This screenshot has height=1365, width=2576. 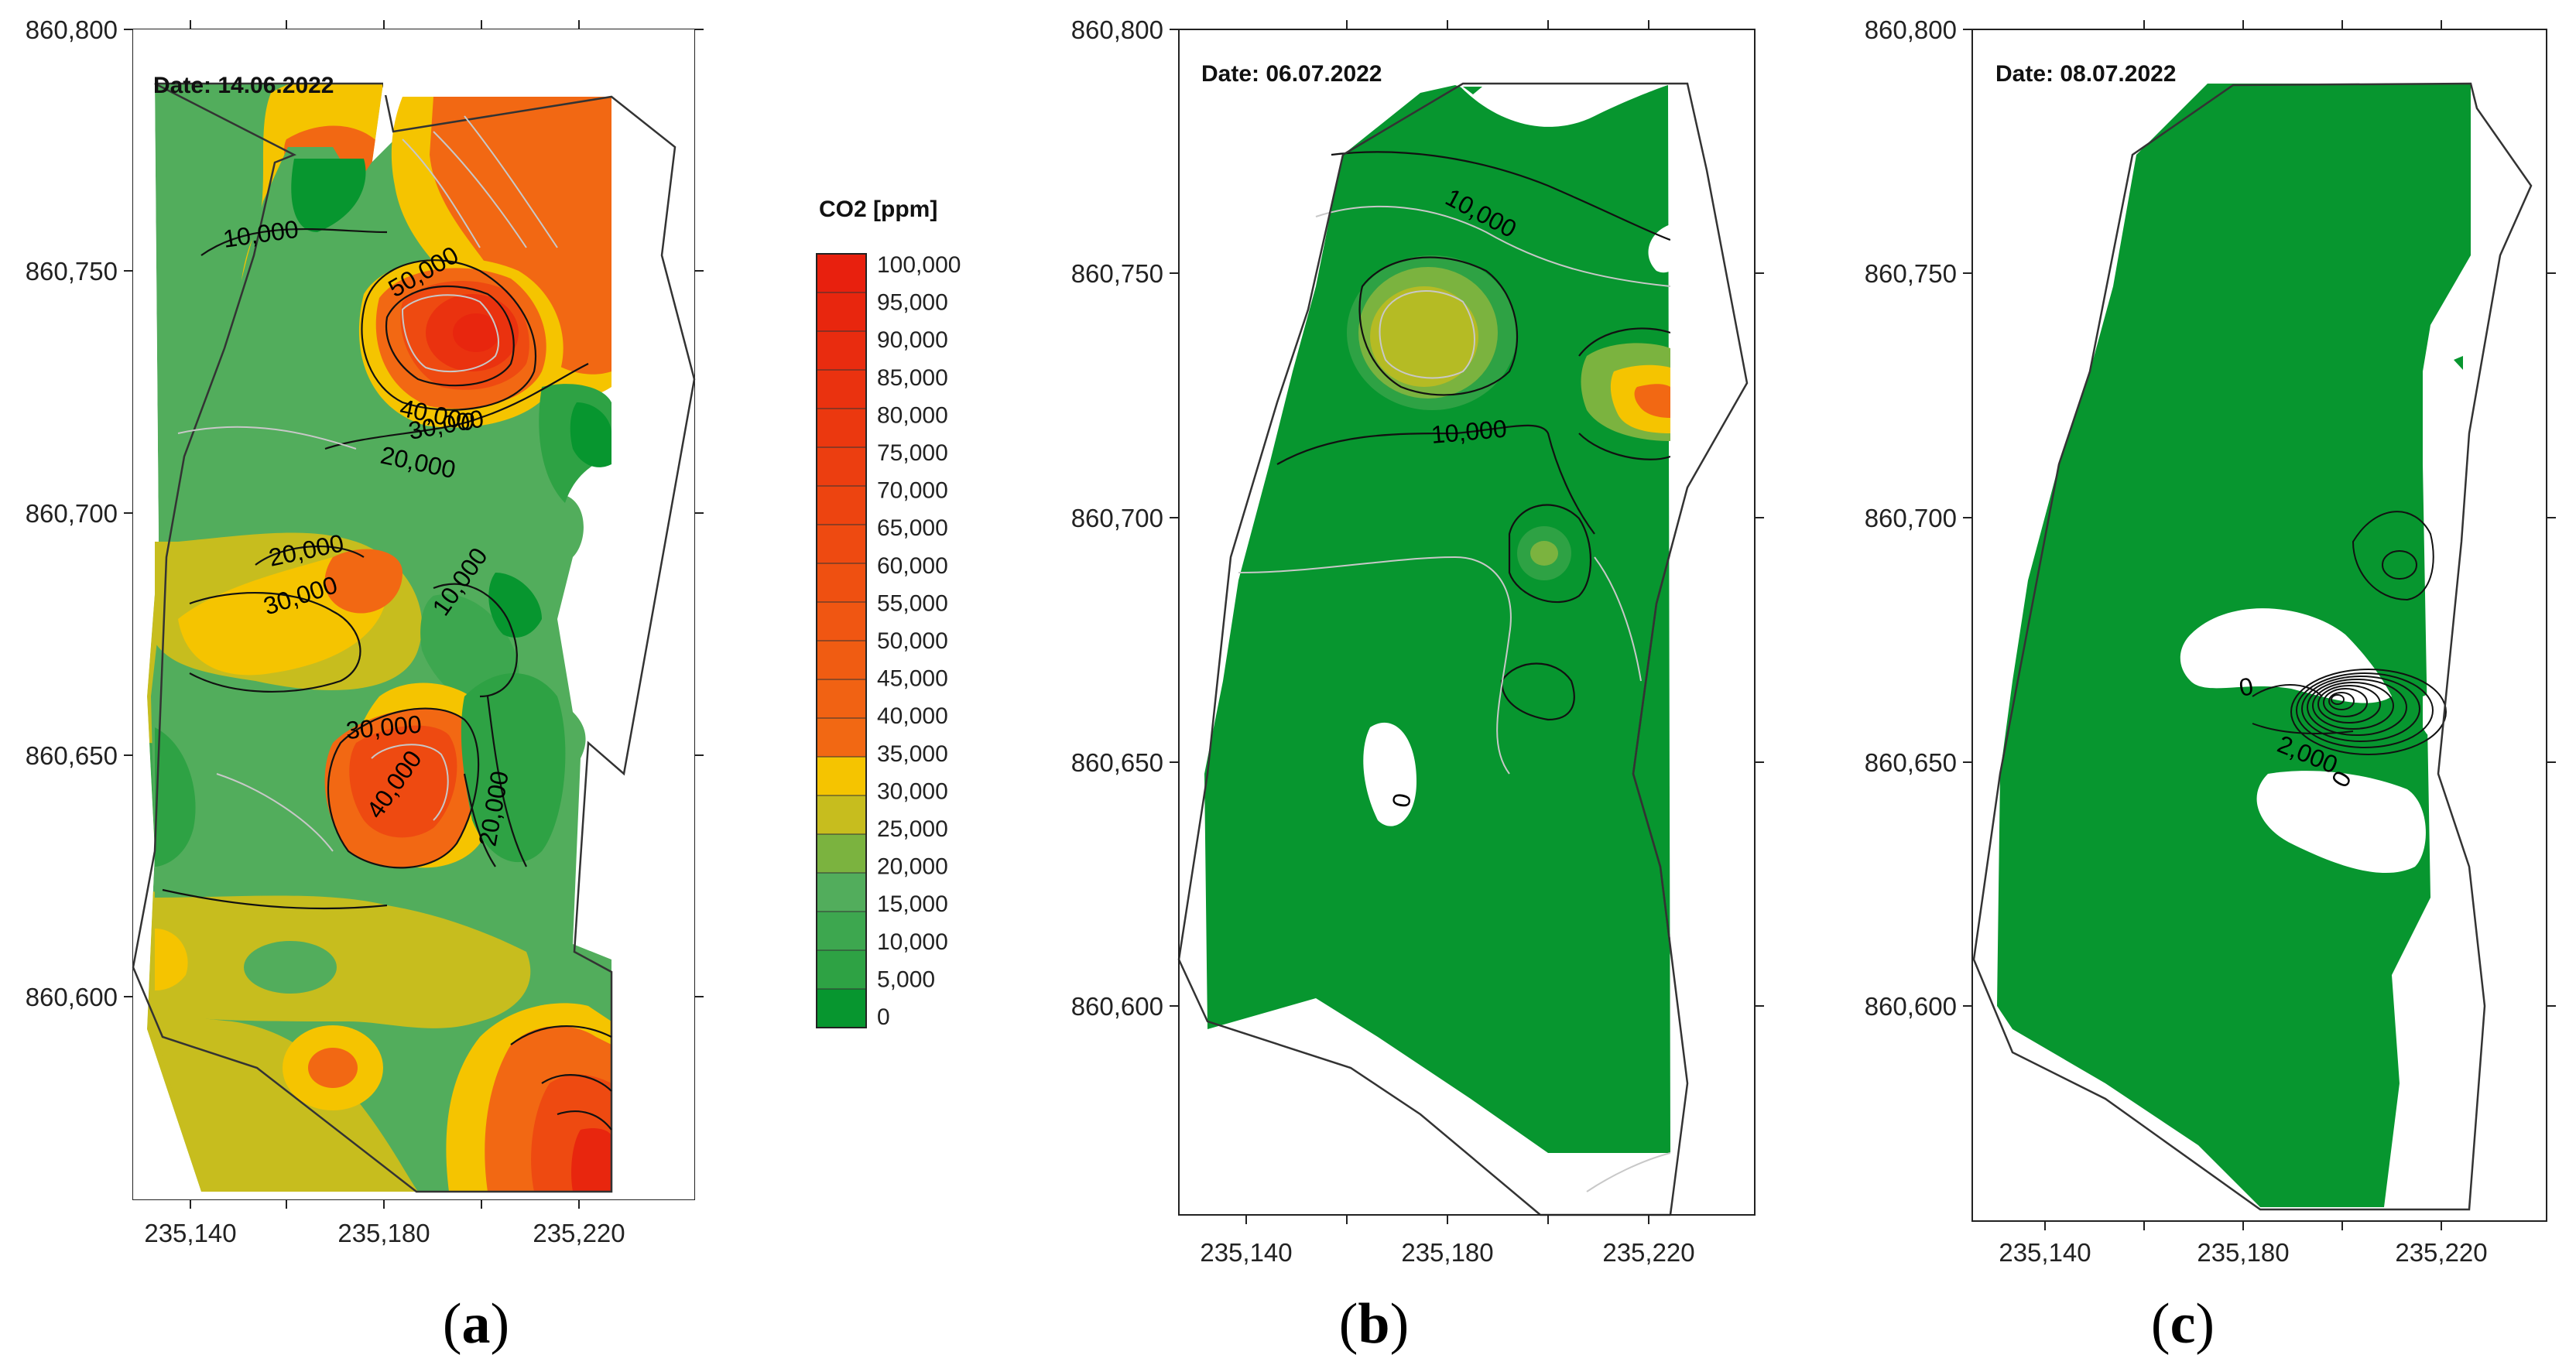 I want to click on legend-label-90000: 90,000, so click(x=913, y=340).